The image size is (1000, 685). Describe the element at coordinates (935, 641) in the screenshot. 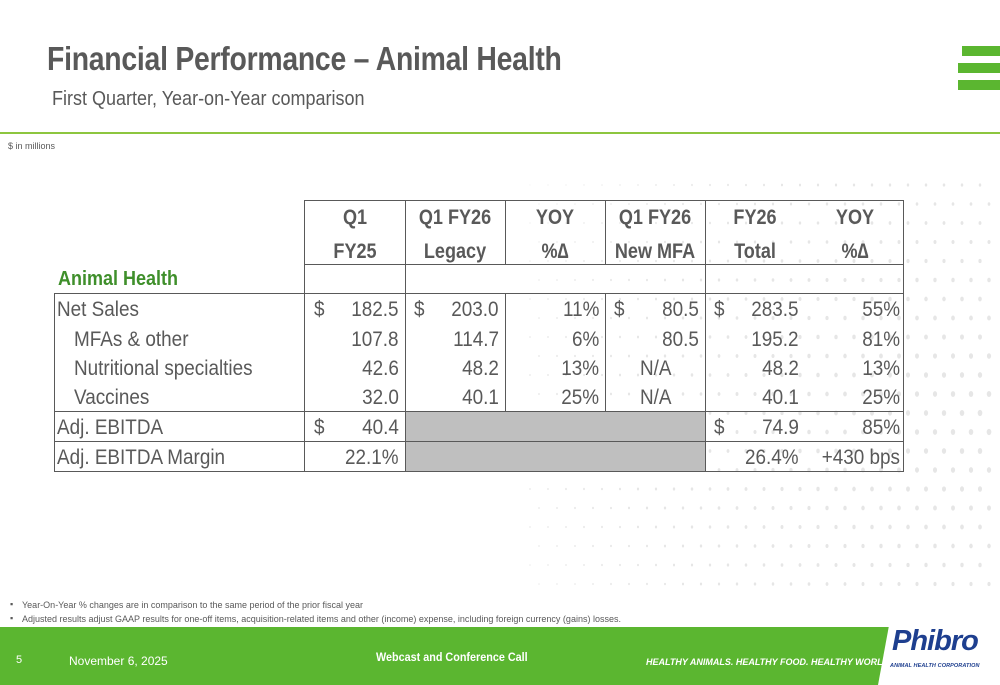

I see `brand-name: Phibro` at that location.